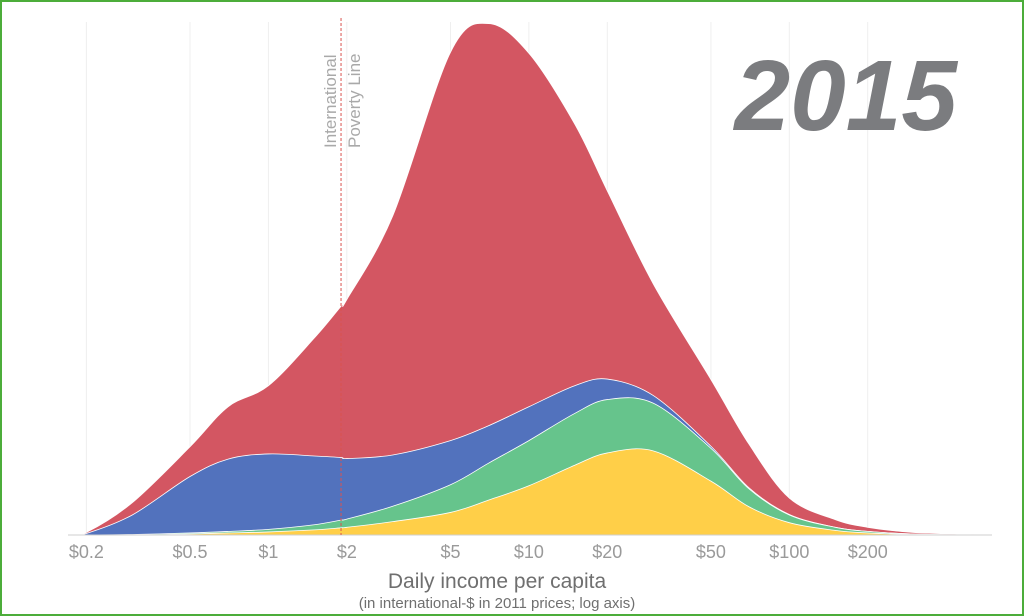 The height and width of the screenshot is (616, 1024). Describe the element at coordinates (268, 552) in the screenshot. I see `x-tick-label: $1` at that location.